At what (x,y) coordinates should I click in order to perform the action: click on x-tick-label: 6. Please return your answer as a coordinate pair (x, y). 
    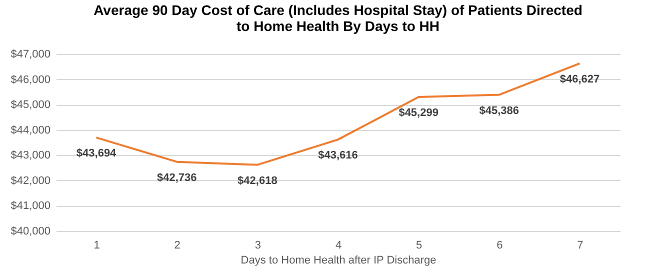
    Looking at the image, I should click on (499, 246).